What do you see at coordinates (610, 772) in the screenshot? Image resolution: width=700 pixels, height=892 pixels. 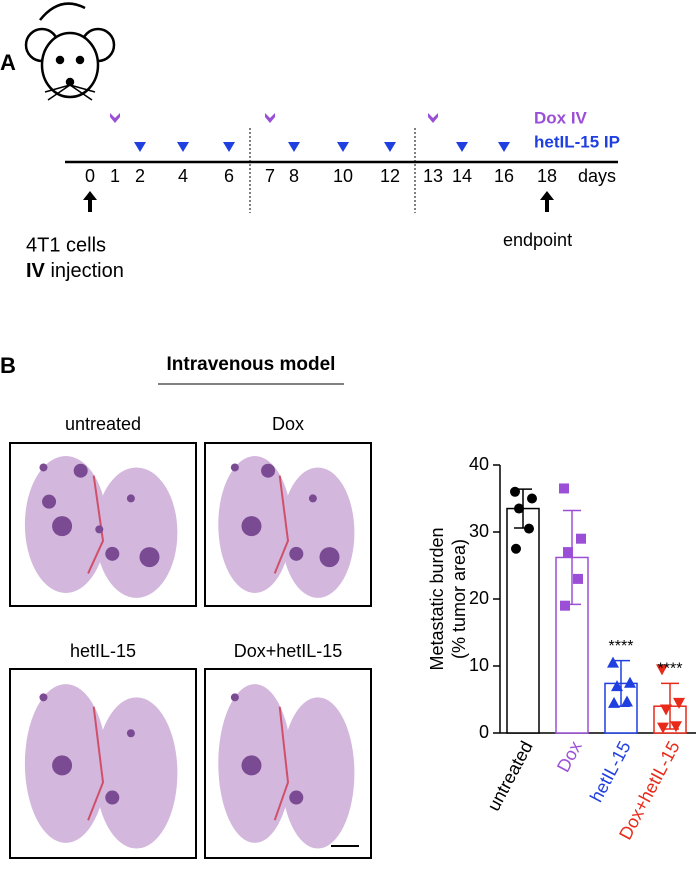 I see `x-tick-label: hetIL-15` at bounding box center [610, 772].